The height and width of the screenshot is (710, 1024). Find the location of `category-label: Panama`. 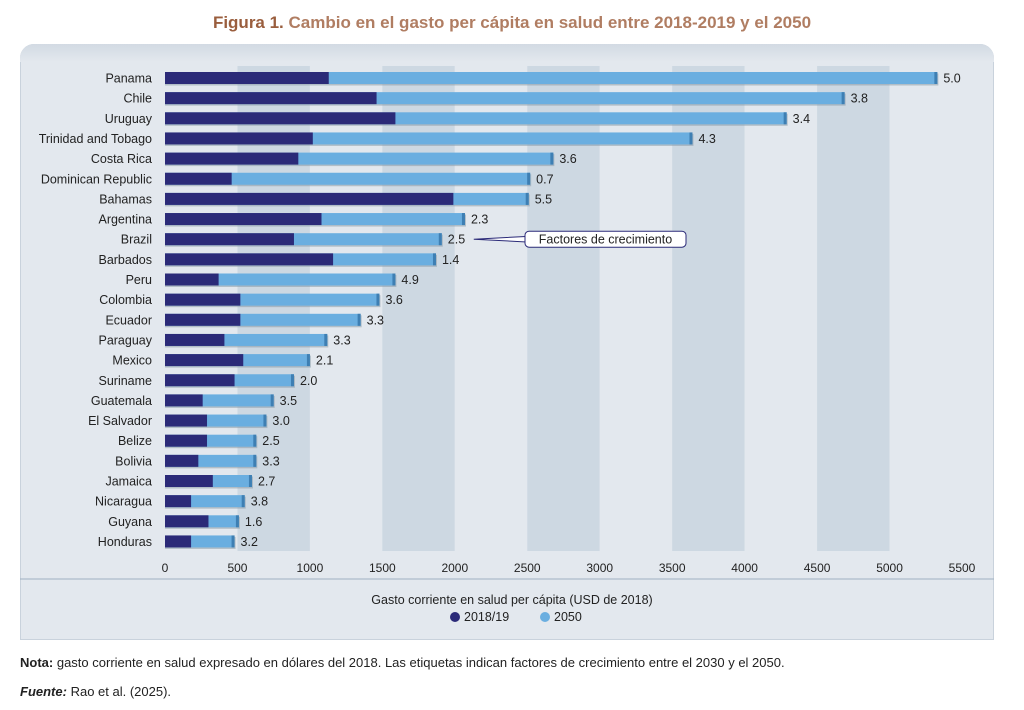

category-label: Panama is located at coordinates (128, 79).